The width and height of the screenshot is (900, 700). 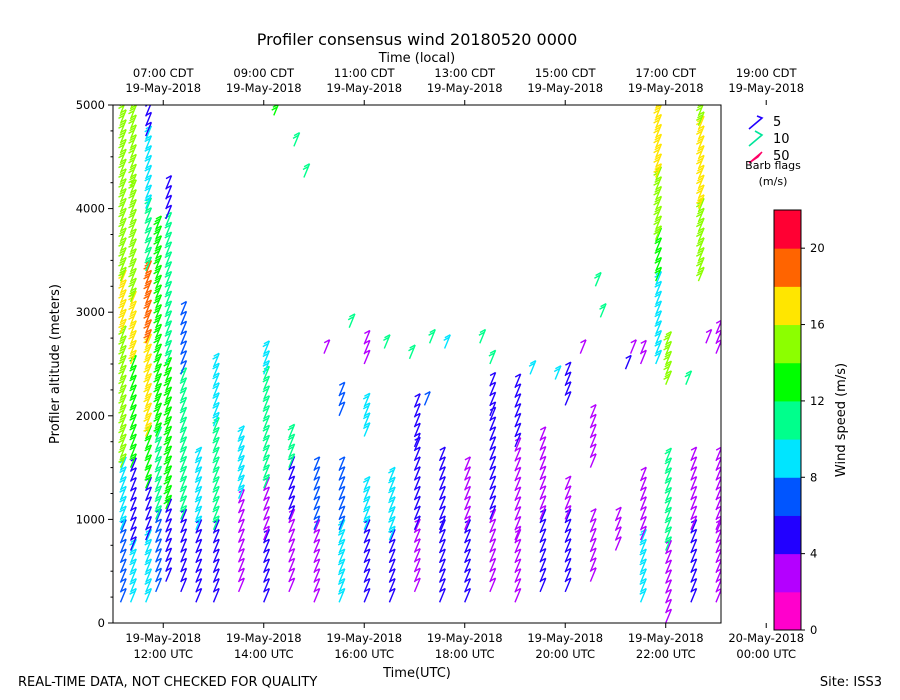 What do you see at coordinates (841, 420) in the screenshot?
I see `colorbar-label: Wind speed (m/s)` at bounding box center [841, 420].